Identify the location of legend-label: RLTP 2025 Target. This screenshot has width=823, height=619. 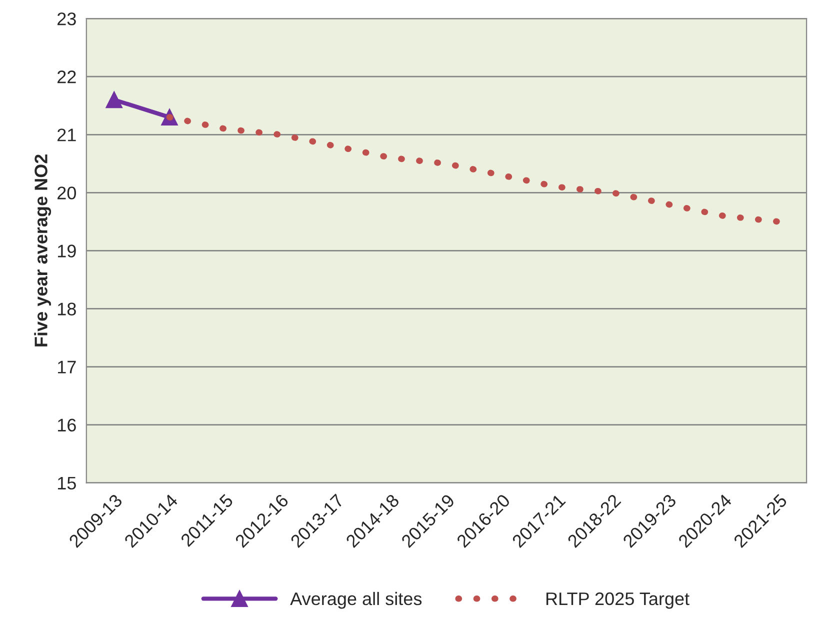
(618, 600).